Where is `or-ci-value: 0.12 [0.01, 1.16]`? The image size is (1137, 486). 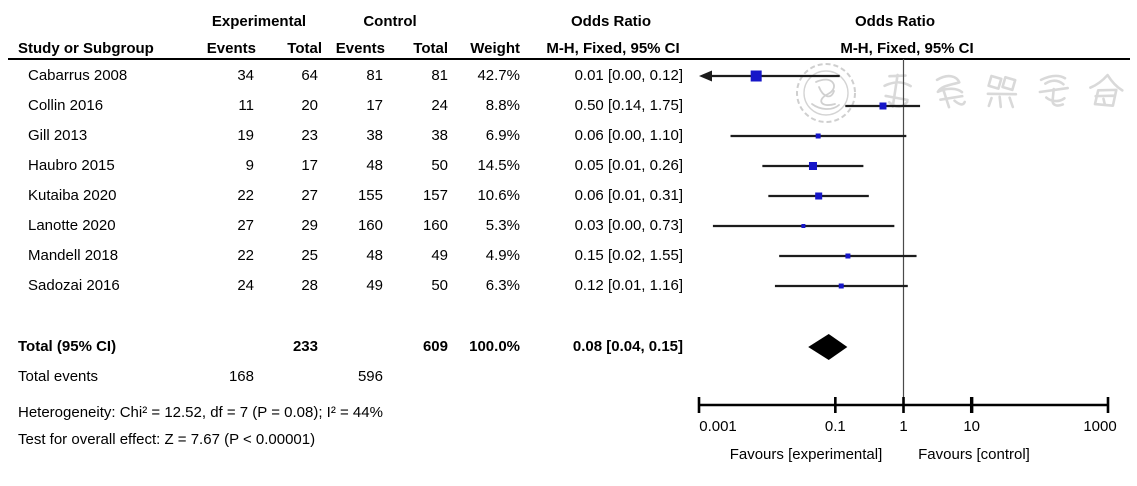 or-ci-value: 0.12 [0.01, 1.16] is located at coordinates (628, 285).